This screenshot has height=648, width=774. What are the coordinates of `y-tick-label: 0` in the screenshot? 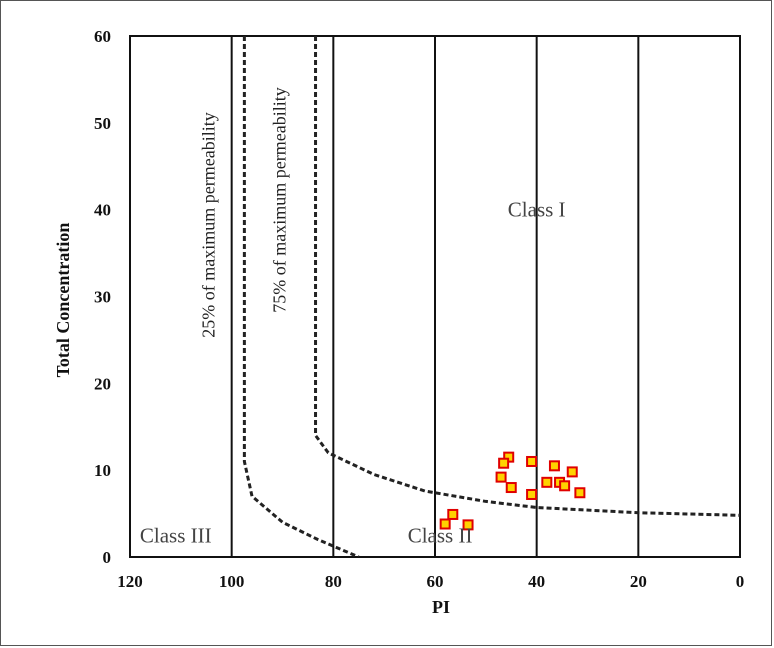 It's located at (107, 557).